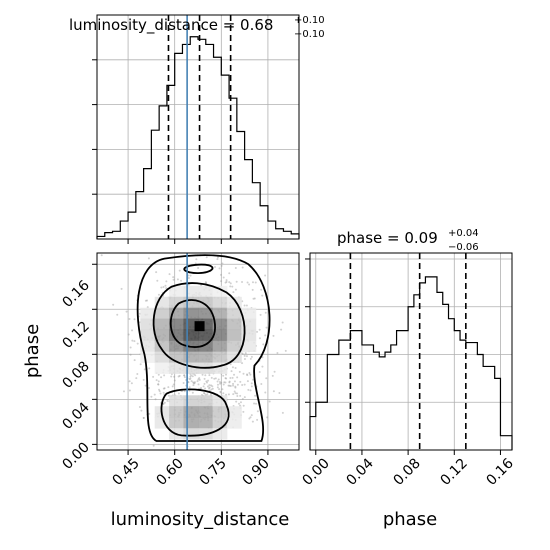 The height and width of the screenshot is (550, 550). I want to click on x-axis-label-luminosity-distance: luminosity_distance, so click(200, 519).